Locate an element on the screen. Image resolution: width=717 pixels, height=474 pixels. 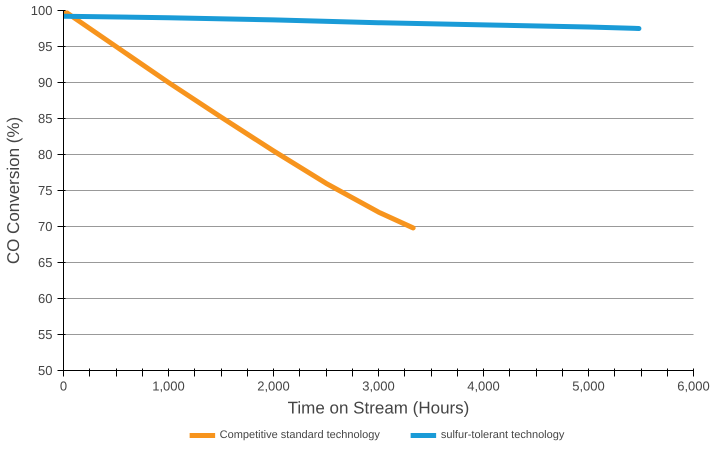
y-tick-label: 100 is located at coordinates (41, 10).